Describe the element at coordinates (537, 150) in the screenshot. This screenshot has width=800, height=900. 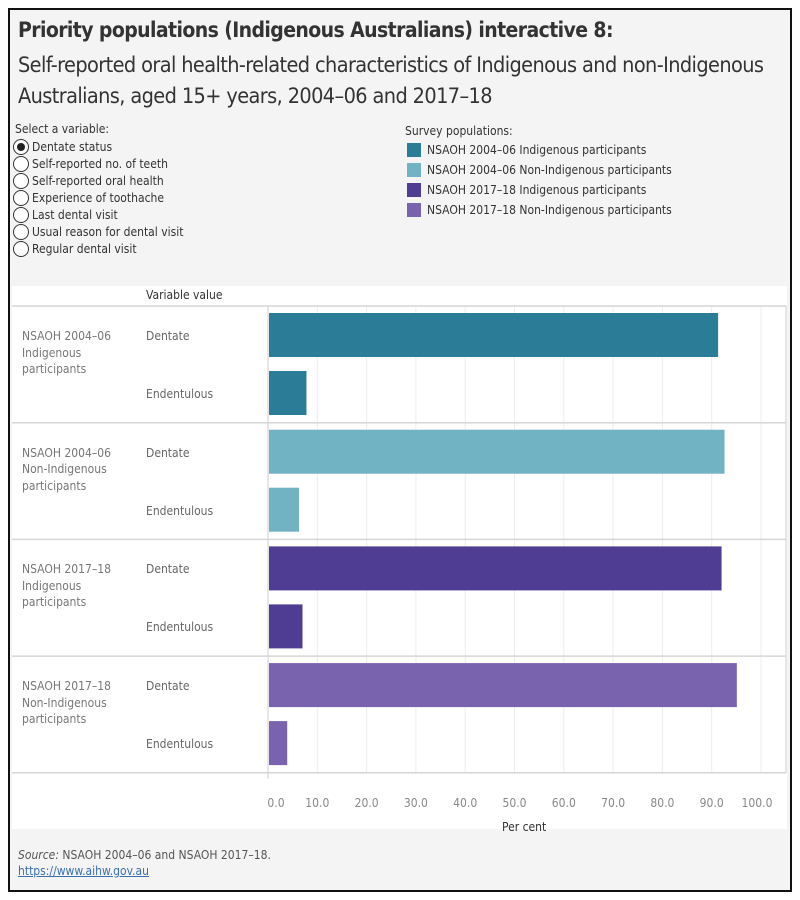
I see `legend-label: NSAOH 2004–06 Indigenous participants` at that location.